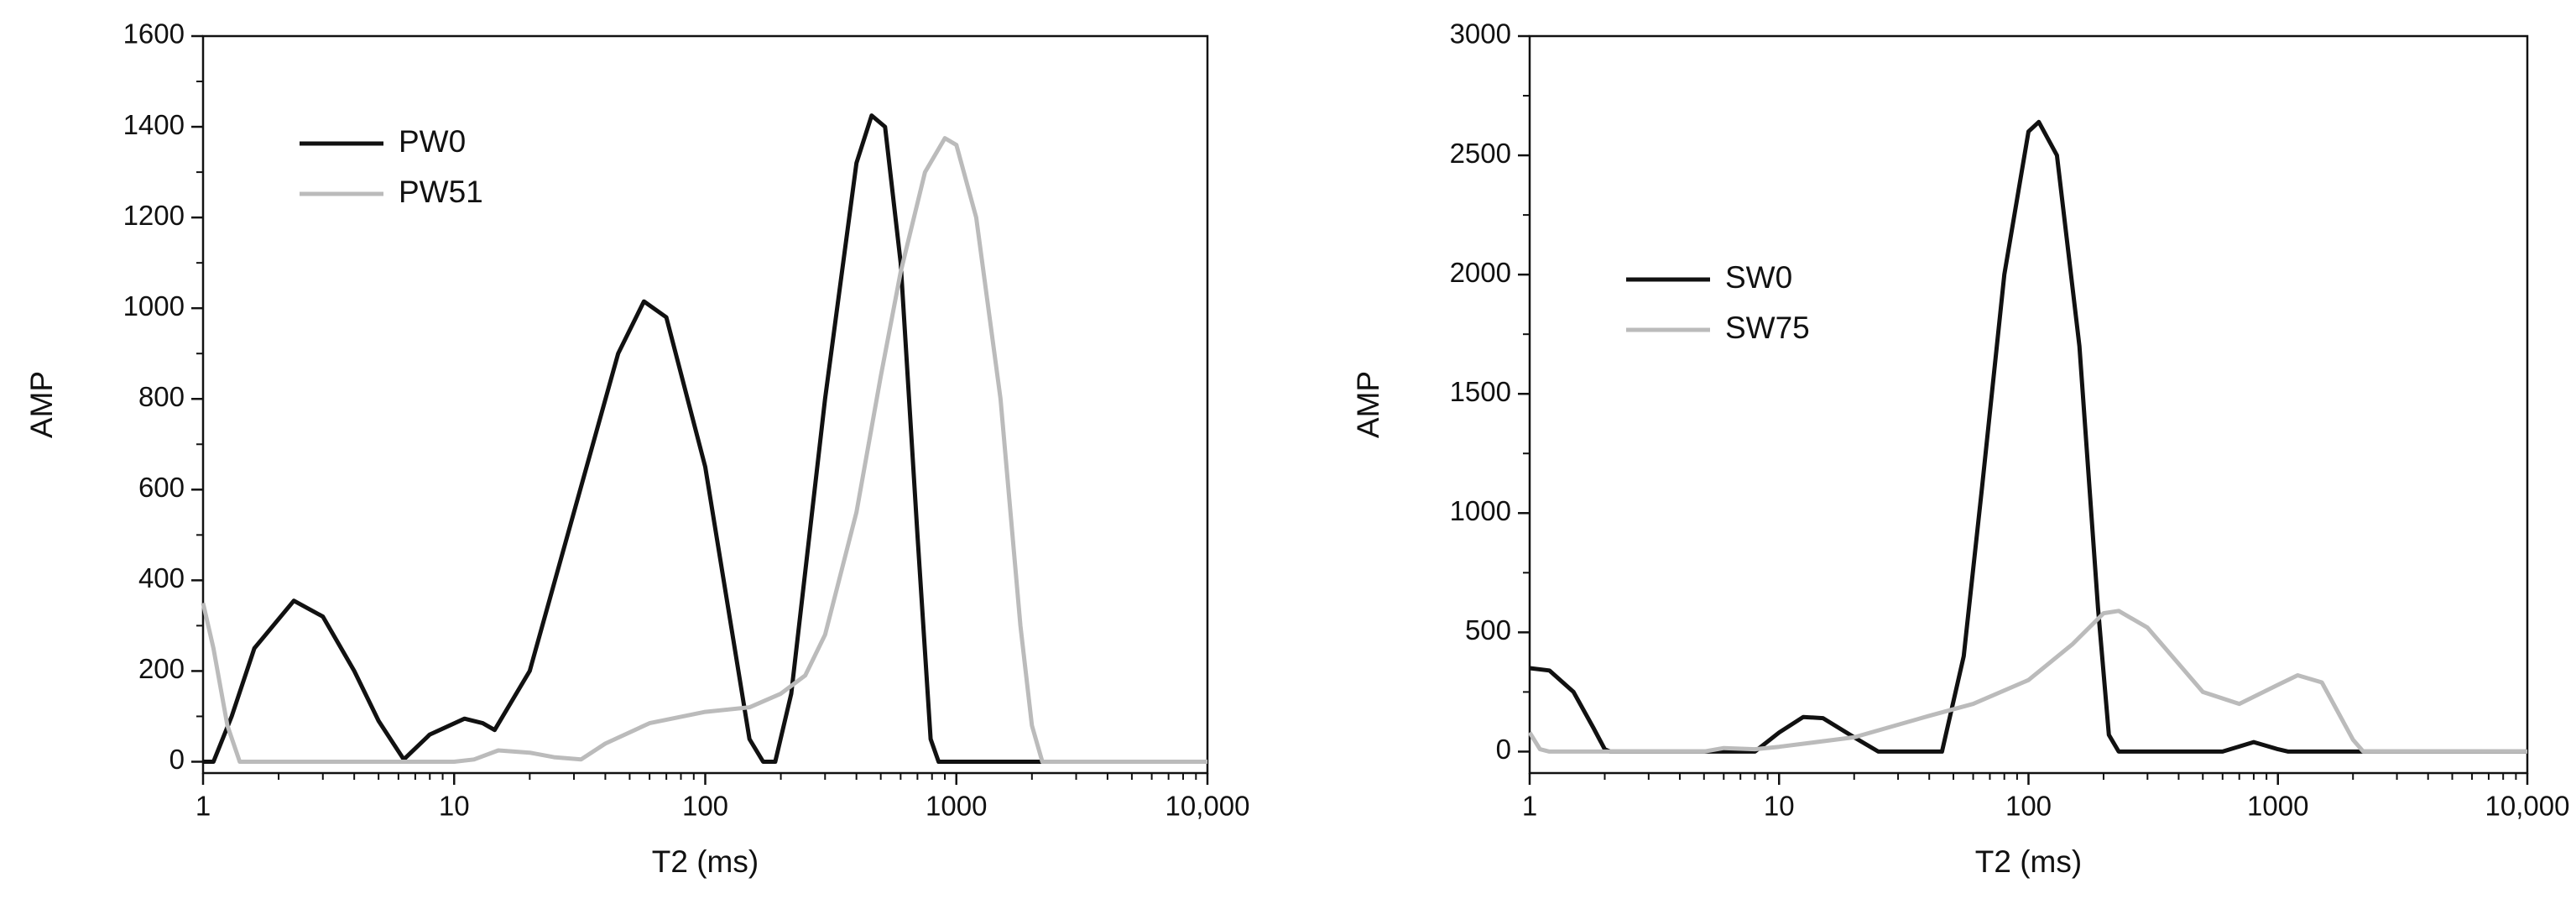 The height and width of the screenshot is (904, 2576). I want to click on y-tick-label: 500, so click(1488, 629).